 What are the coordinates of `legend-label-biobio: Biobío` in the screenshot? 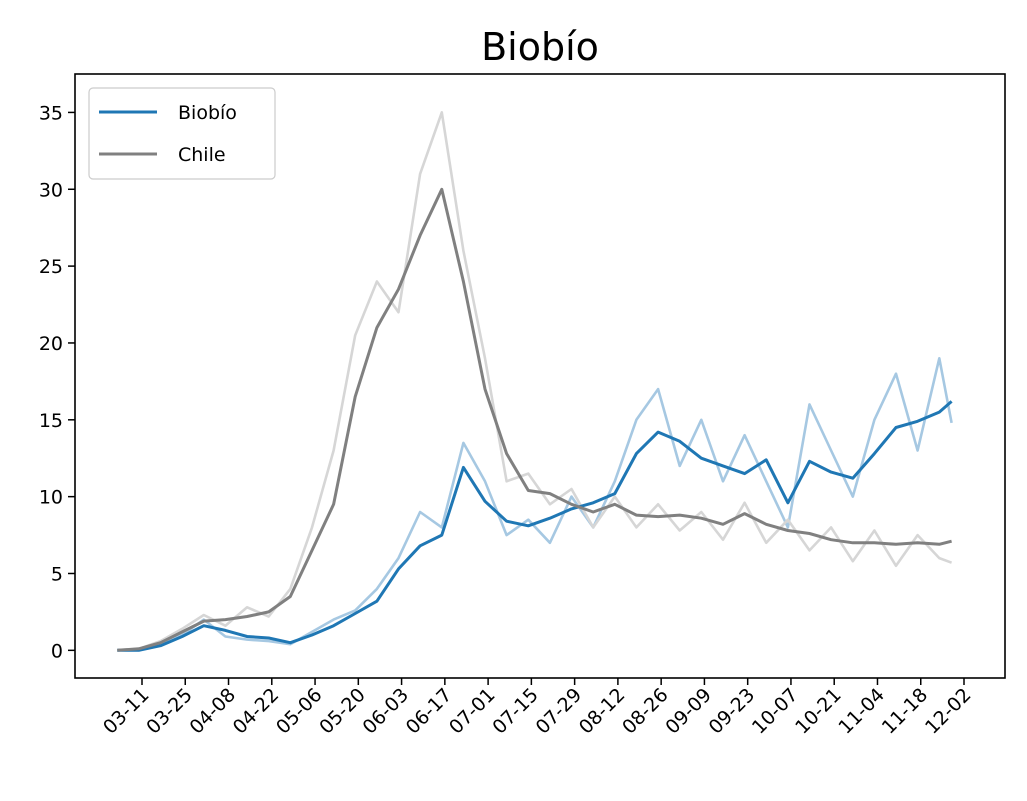 It's located at (207, 113).